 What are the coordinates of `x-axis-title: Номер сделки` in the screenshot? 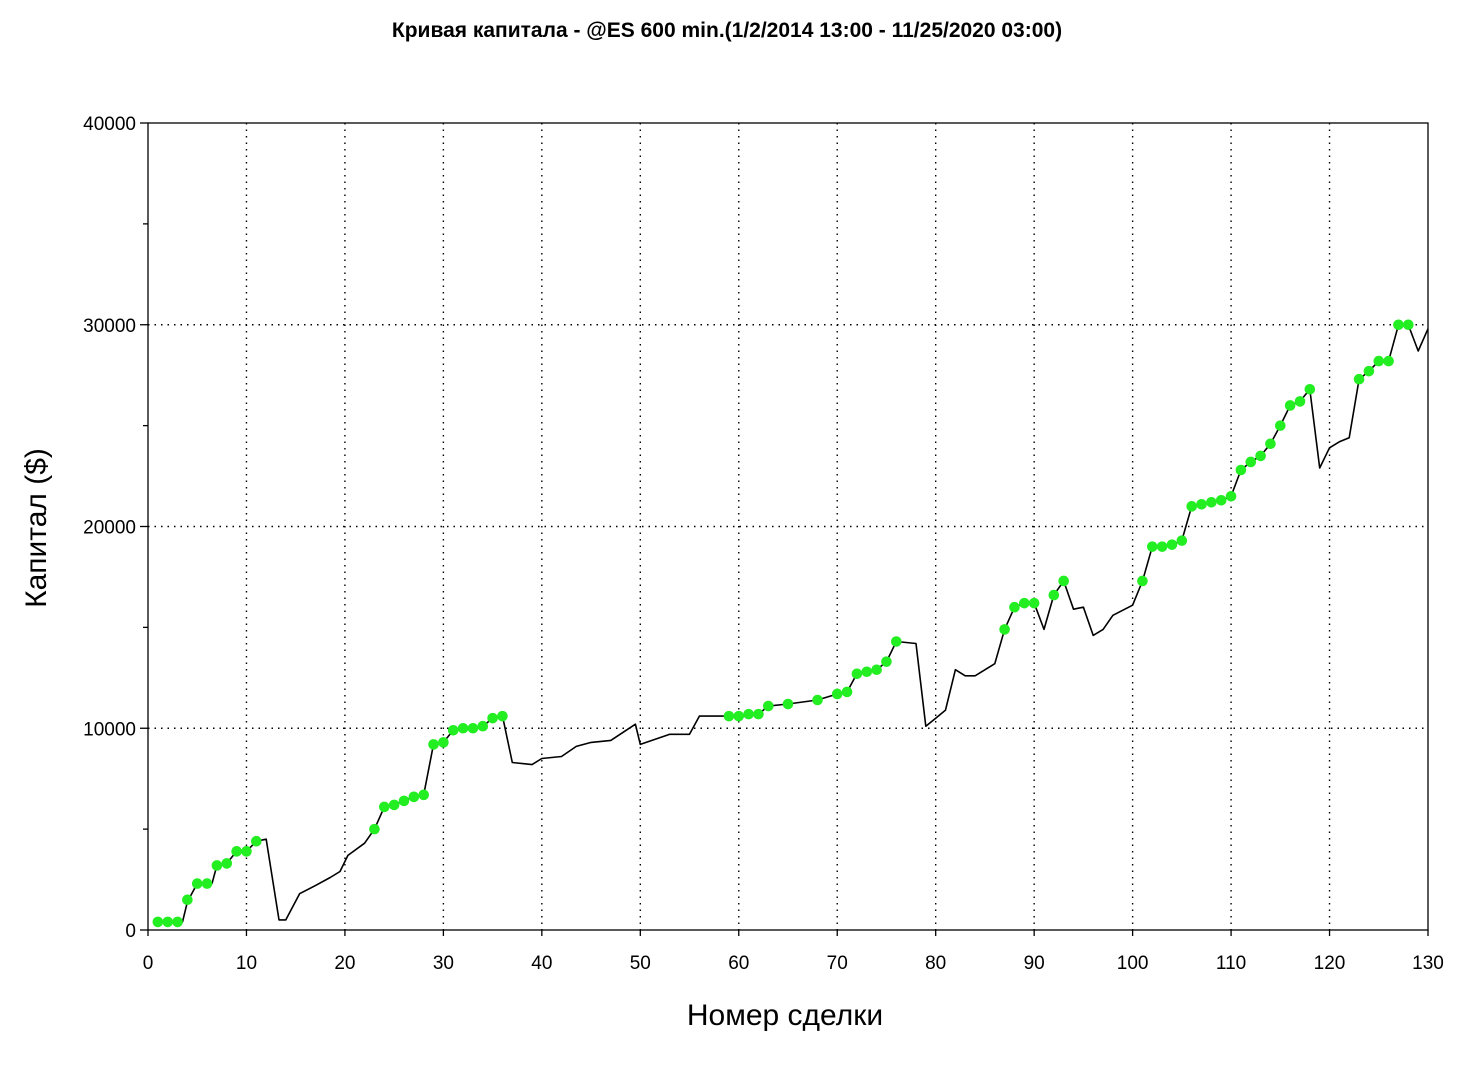 It's located at (785, 1015).